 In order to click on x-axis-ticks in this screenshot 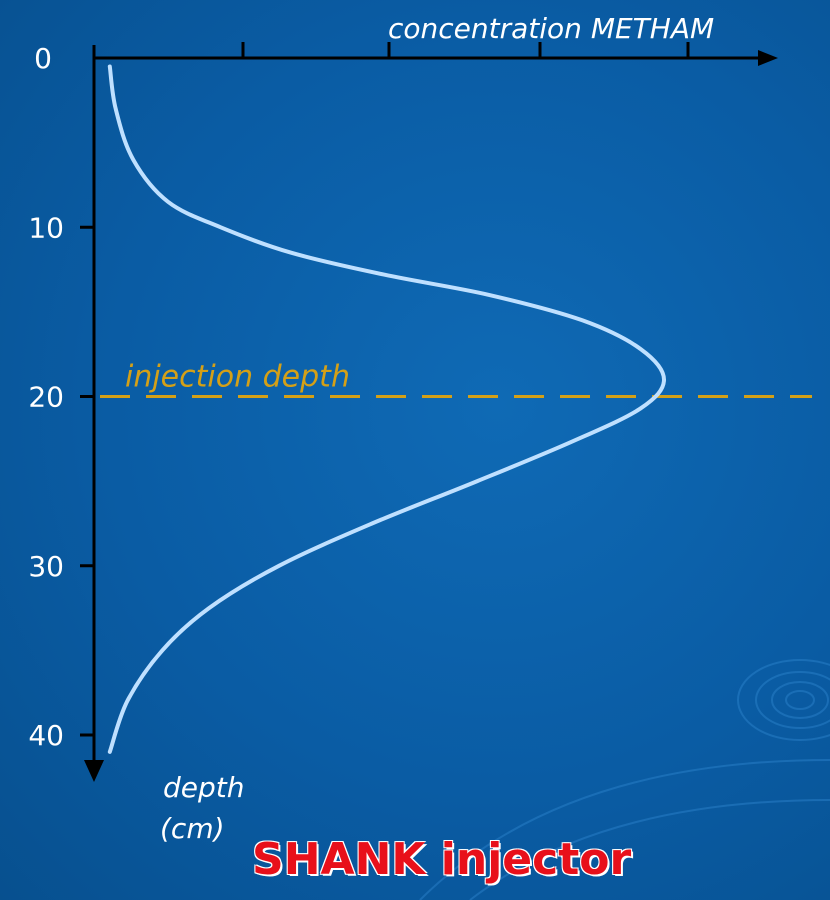, I will do `click(465, 50)`.